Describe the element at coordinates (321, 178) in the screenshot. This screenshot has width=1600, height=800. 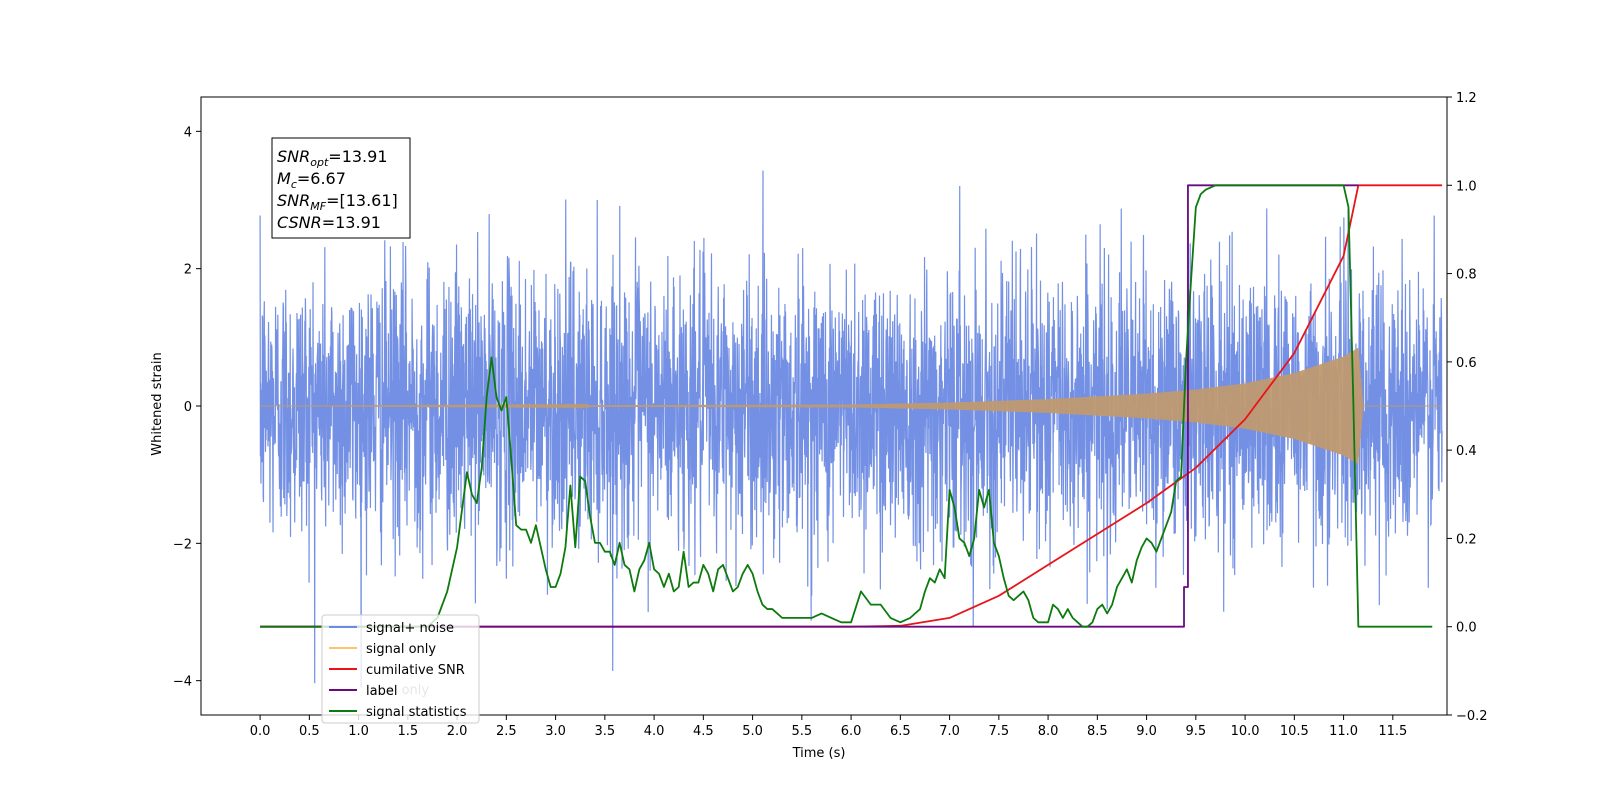
I see `annotation-value: =6.67` at that location.